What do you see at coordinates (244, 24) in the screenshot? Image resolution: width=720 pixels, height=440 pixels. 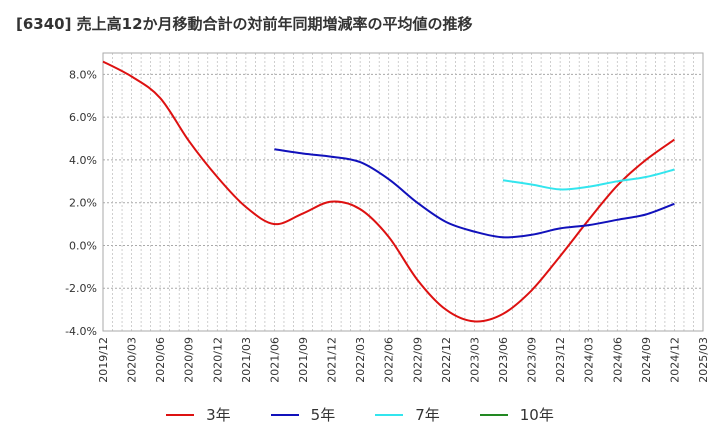 I see `chart-title: [6340] 売上高12か月移動合計の対前年同期増減率の平均値の推移` at bounding box center [244, 24].